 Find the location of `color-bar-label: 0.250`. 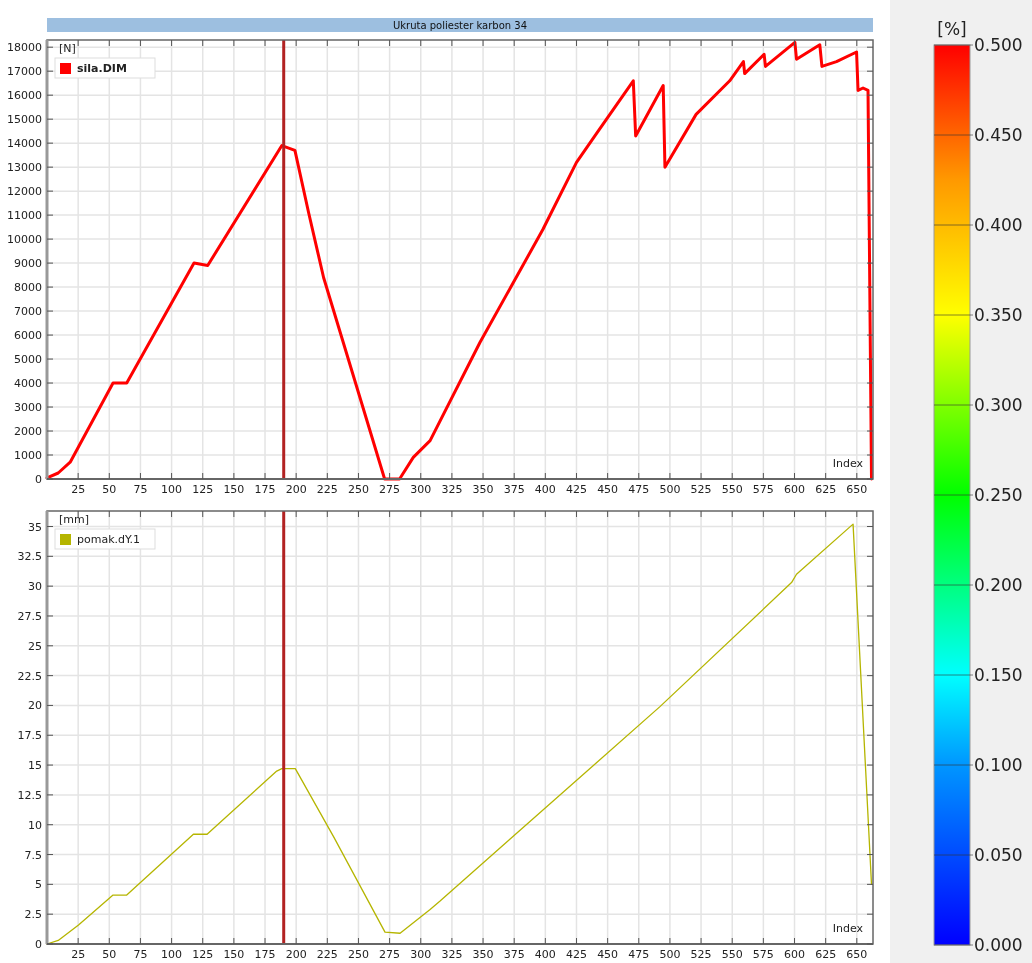

color-bar-label: 0.250 is located at coordinates (998, 495).